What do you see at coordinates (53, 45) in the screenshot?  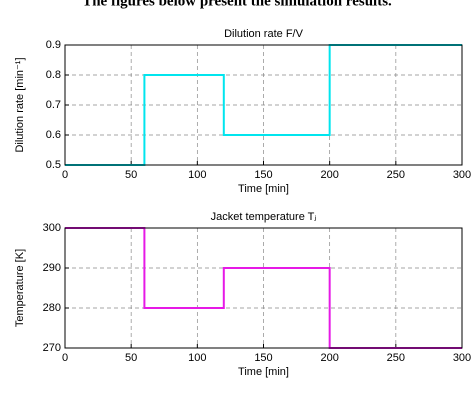 I see `y-tick-label: 0.9` at bounding box center [53, 45].